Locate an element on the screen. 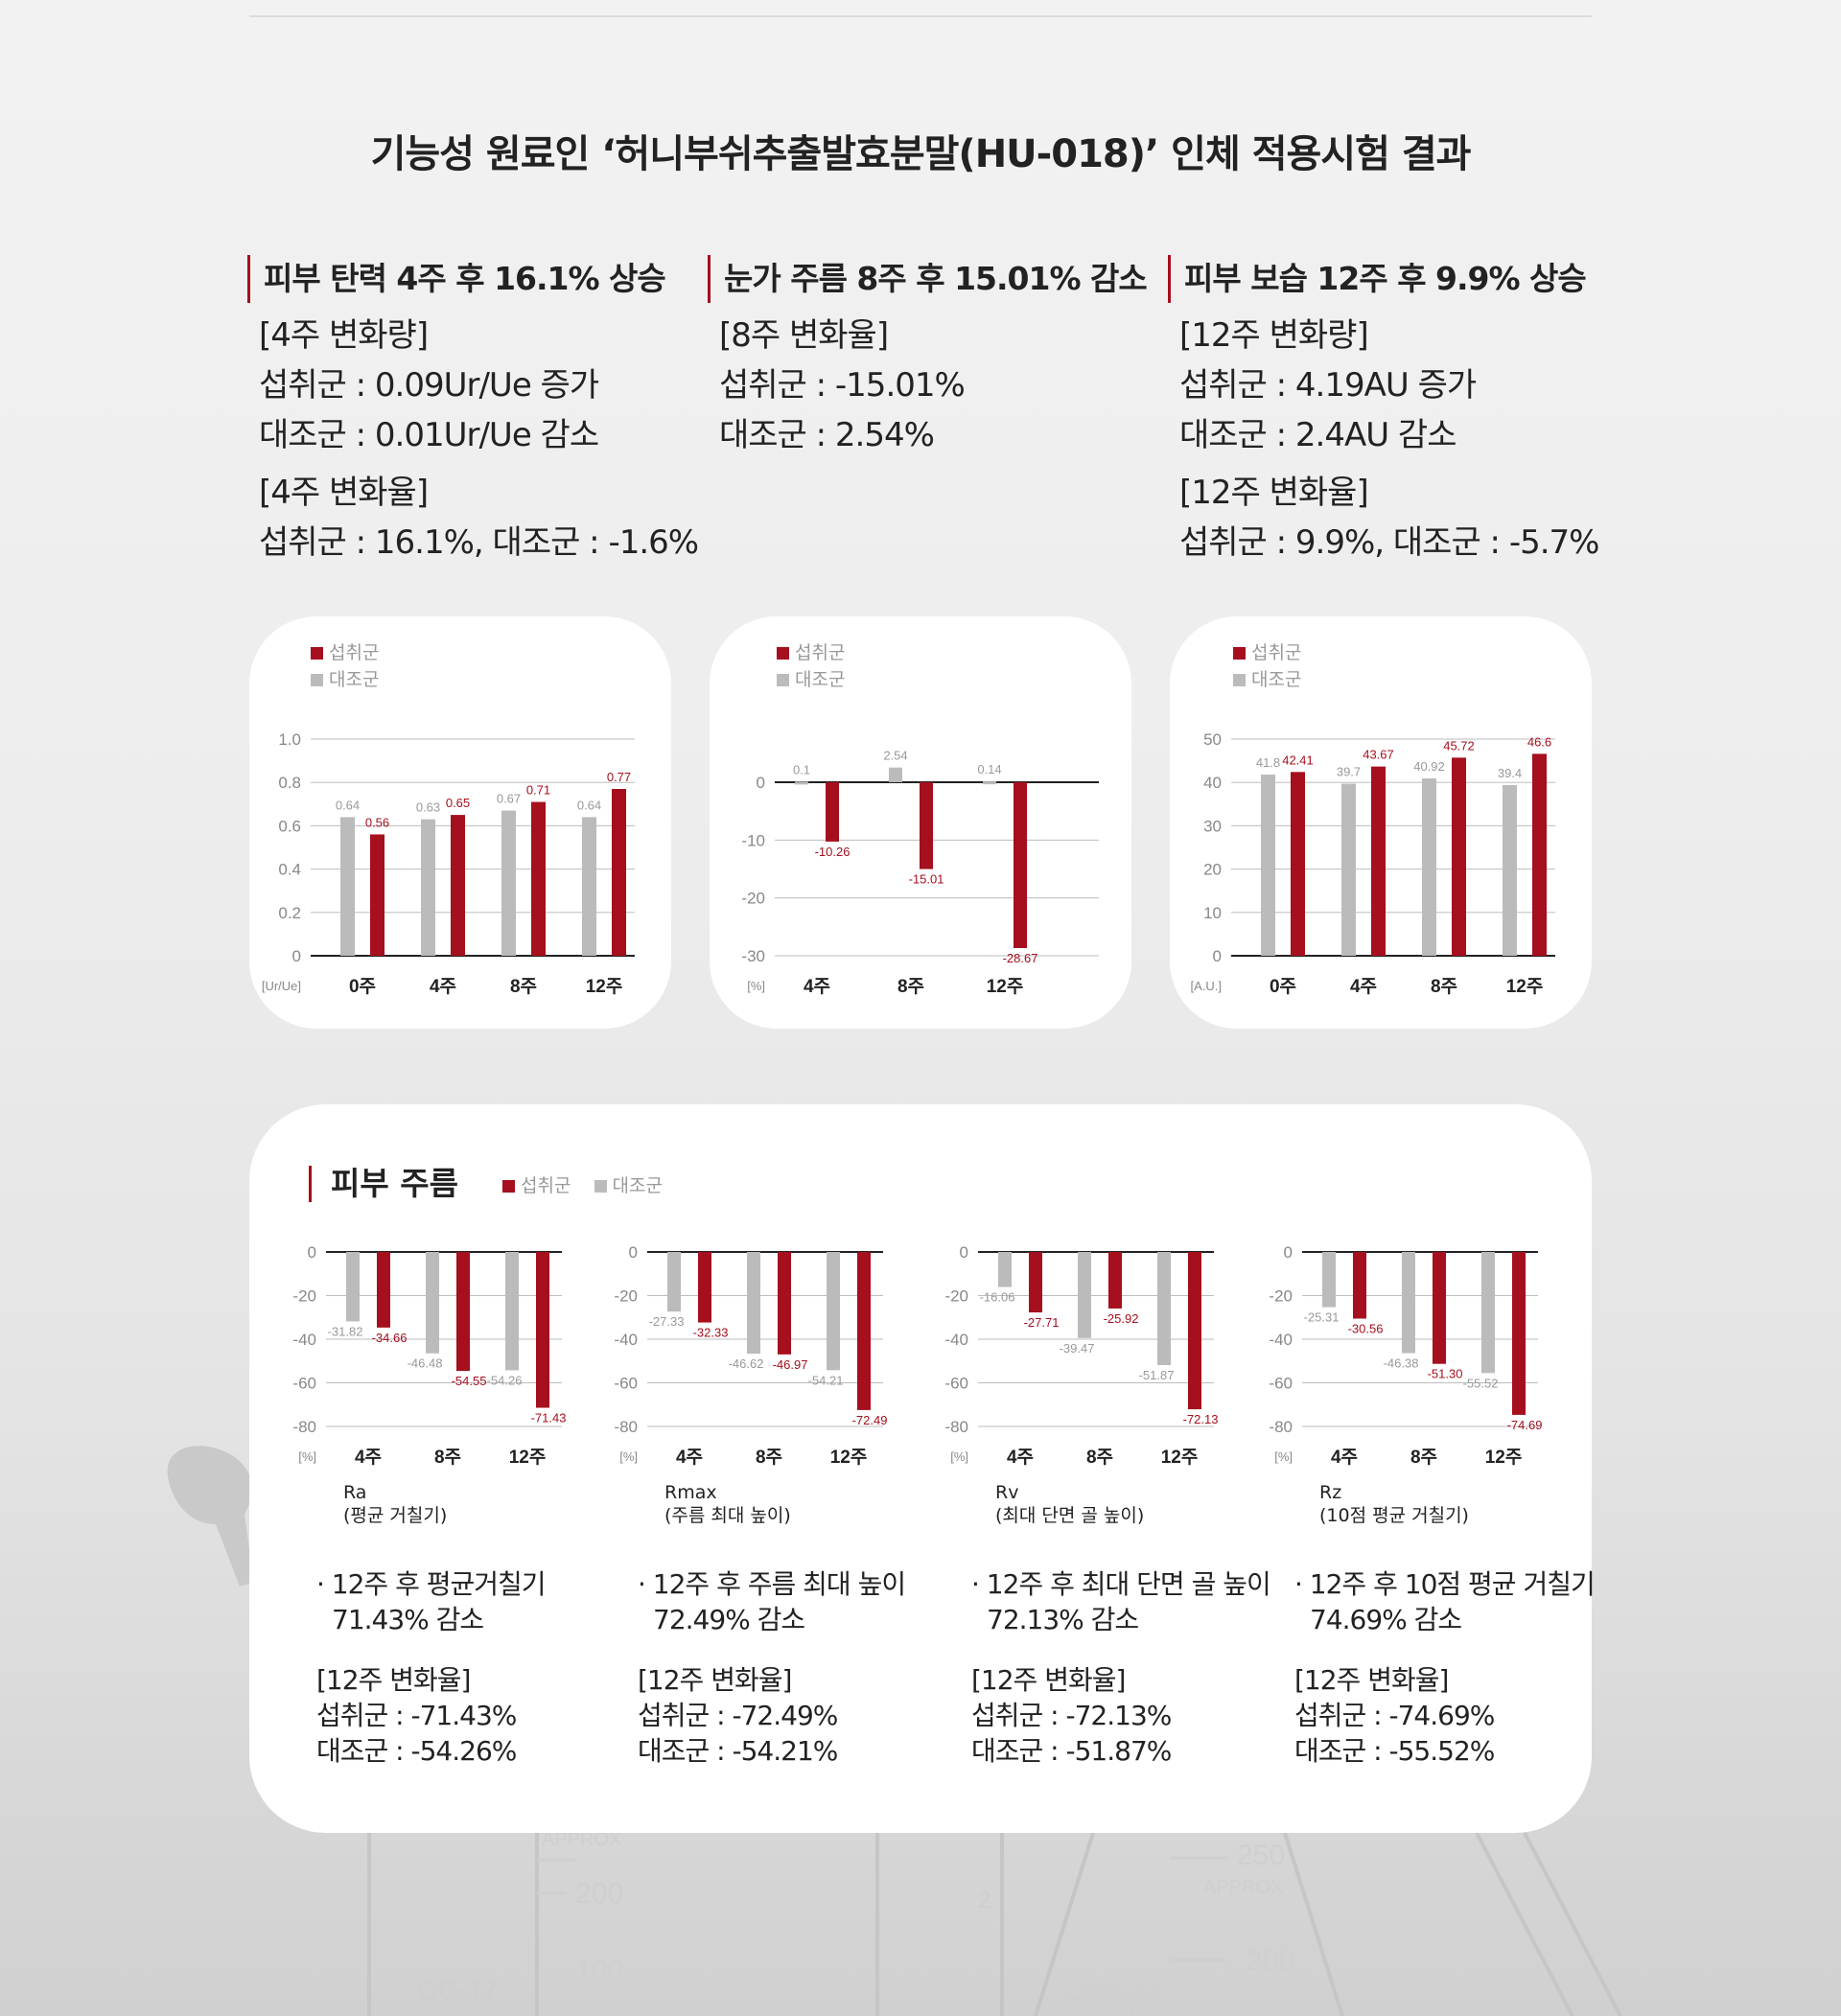 This screenshot has width=1841, height=2016. intake-value-label: 0.56 is located at coordinates (377, 822).